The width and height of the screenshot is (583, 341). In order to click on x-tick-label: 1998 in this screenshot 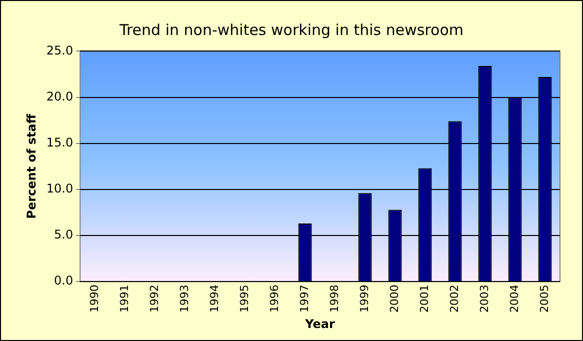, I will do `click(334, 298)`.